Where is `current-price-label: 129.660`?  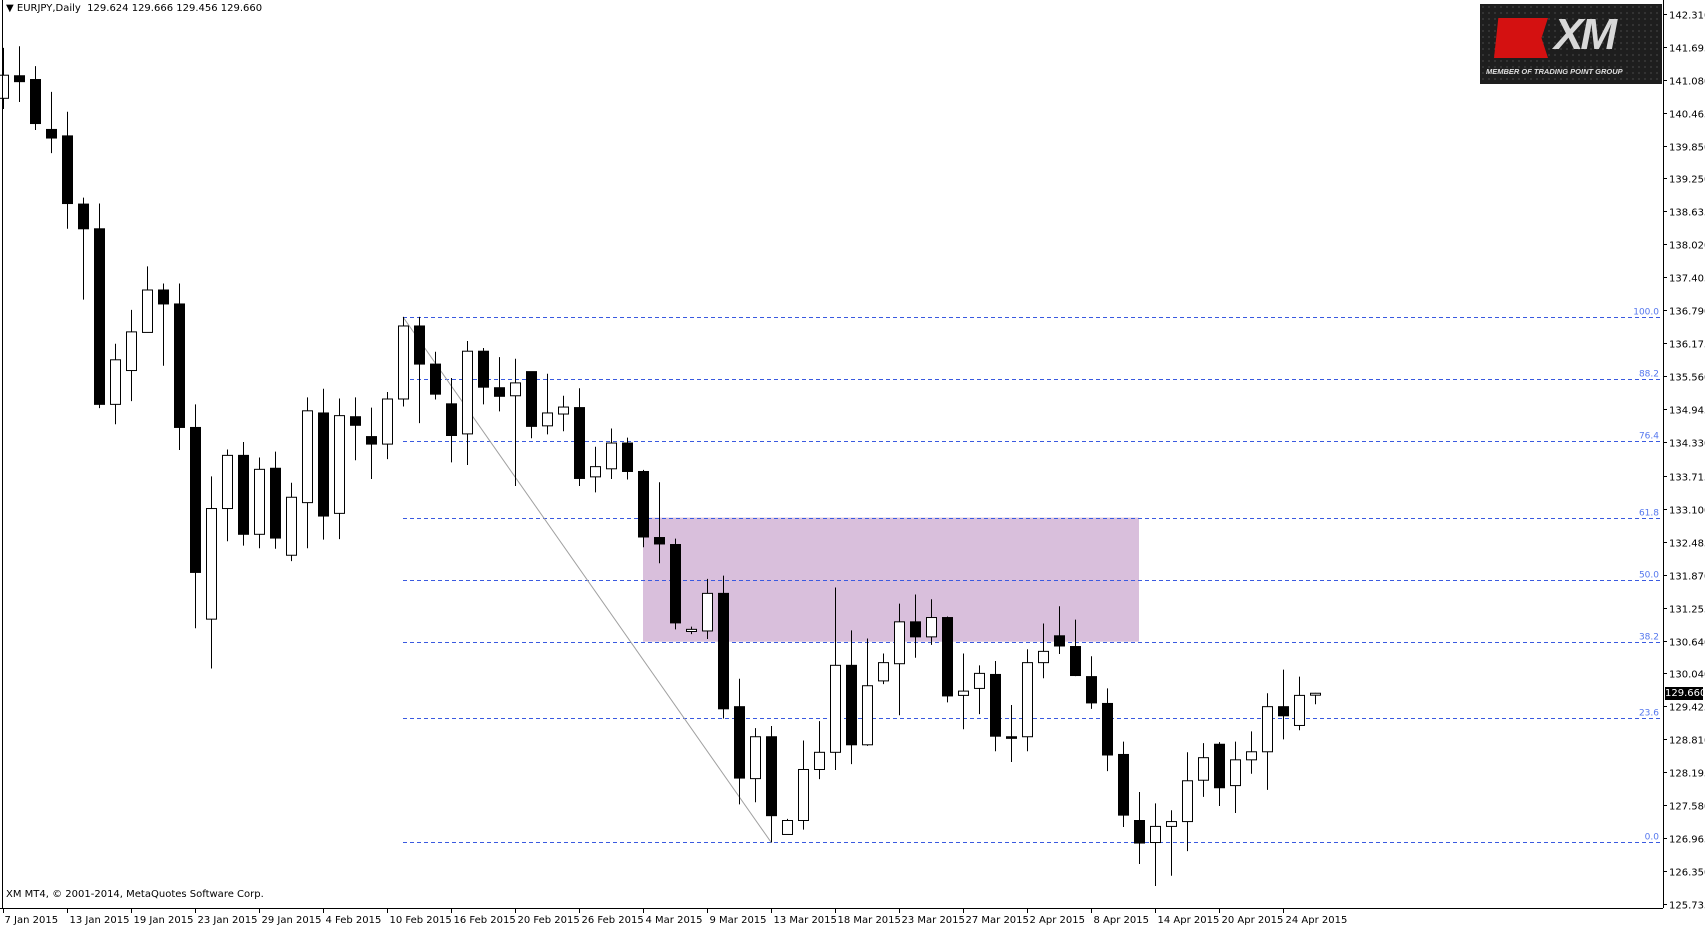 current-price-label: 129.660 is located at coordinates (1685, 693).